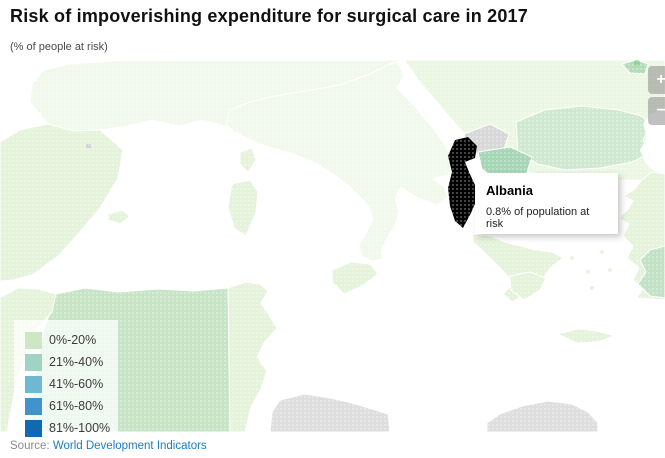 This screenshot has height=458, width=665. I want to click on legend-label: 21%-40%, so click(76, 362).